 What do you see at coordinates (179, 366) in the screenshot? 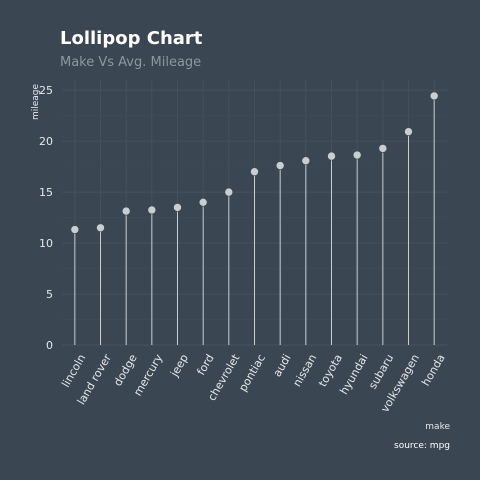
I see `x-tick-label: jeep` at bounding box center [179, 366].